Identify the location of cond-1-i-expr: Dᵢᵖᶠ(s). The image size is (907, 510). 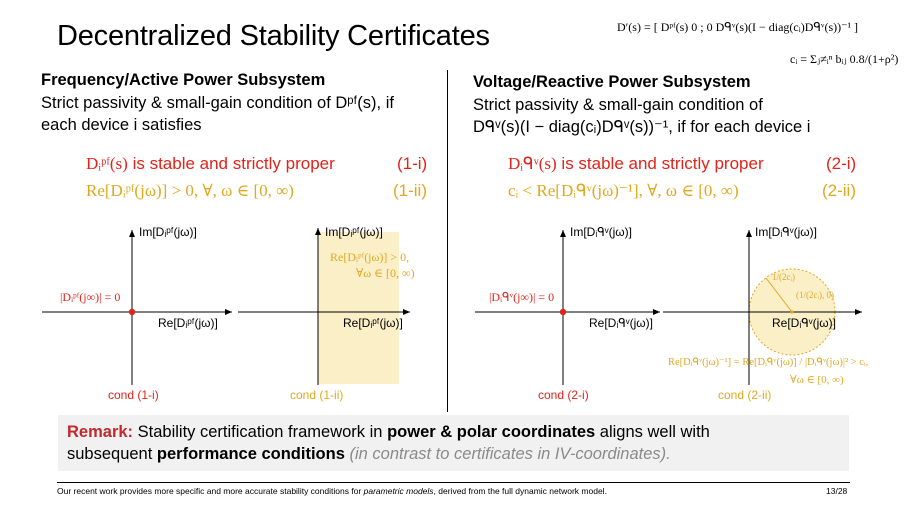
(107, 163).